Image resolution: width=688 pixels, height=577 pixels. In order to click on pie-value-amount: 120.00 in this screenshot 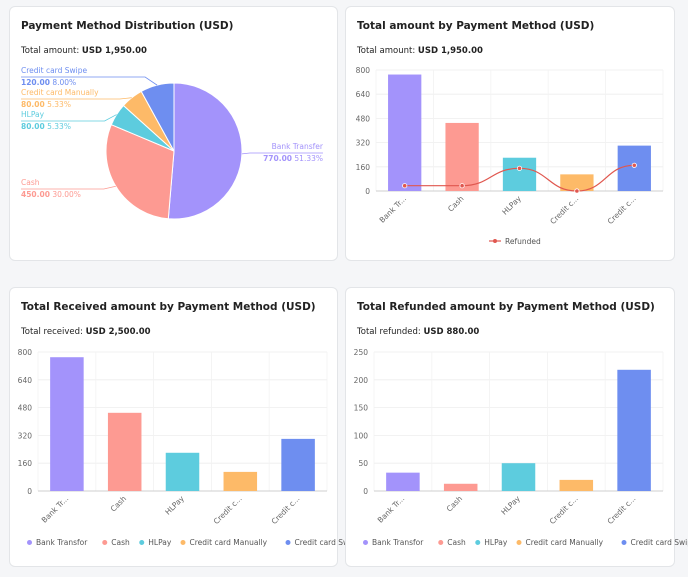, I will do `click(35, 82)`.